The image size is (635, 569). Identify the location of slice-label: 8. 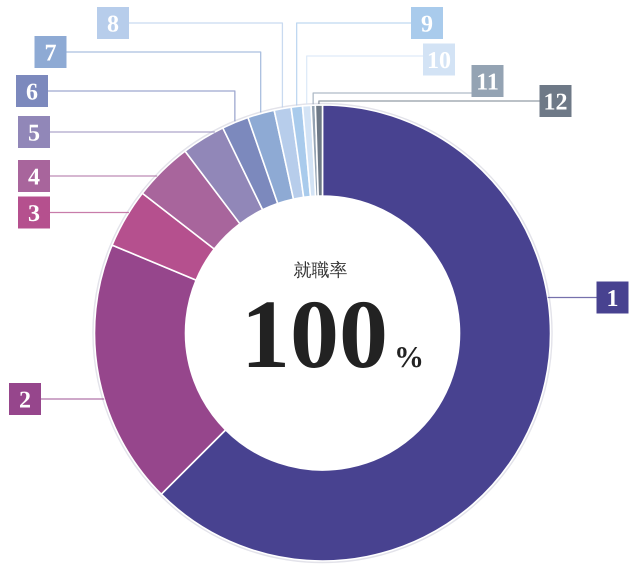
(113, 25).